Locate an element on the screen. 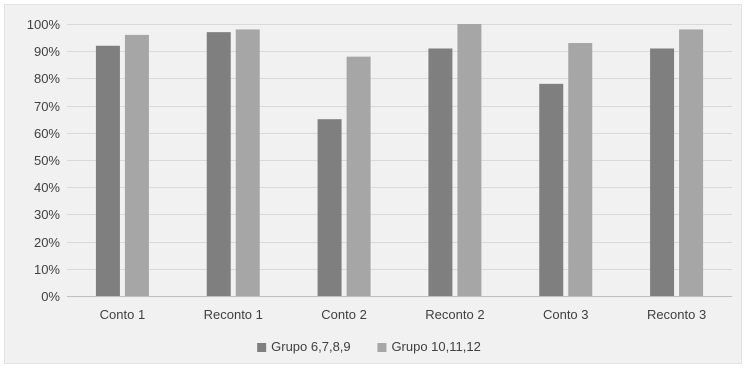 This screenshot has height=369, width=747. y-tick-label: 10% is located at coordinates (47, 269).